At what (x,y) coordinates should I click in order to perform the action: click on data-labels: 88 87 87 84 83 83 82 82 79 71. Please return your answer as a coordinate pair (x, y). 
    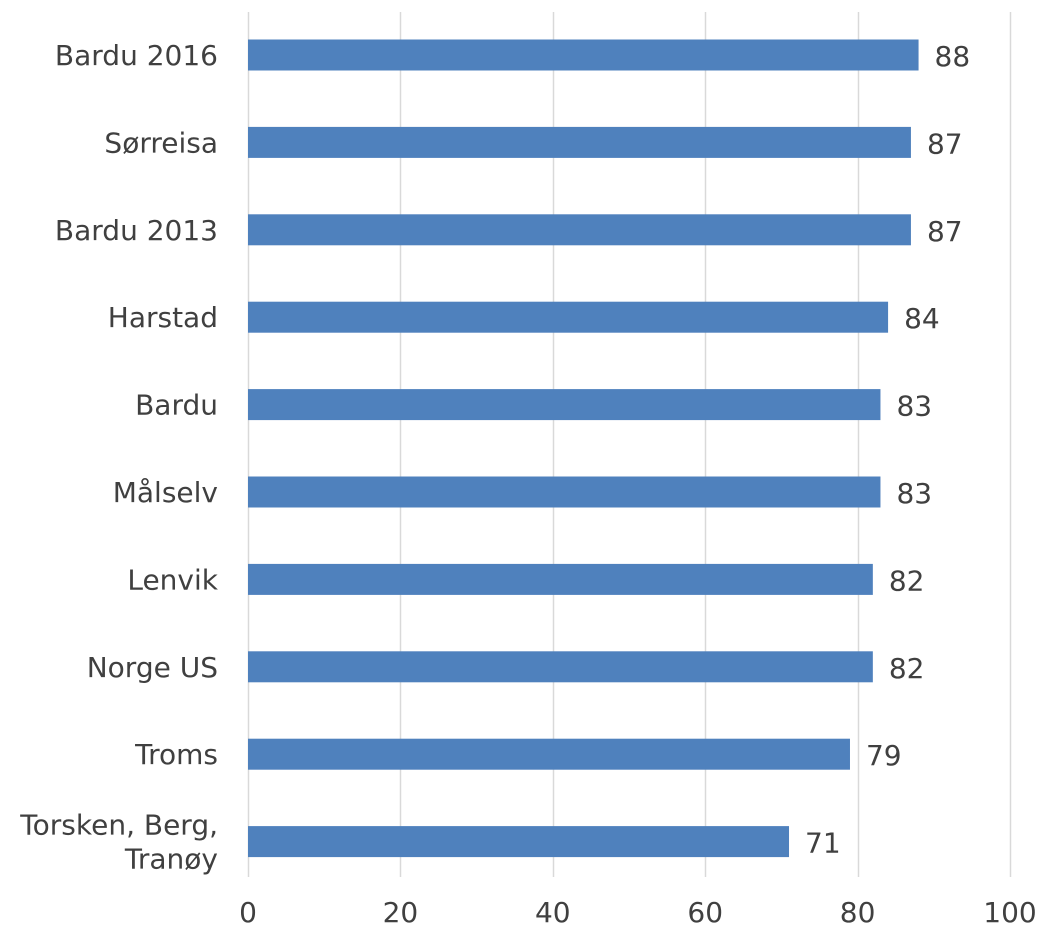
    Looking at the image, I should click on (887, 450).